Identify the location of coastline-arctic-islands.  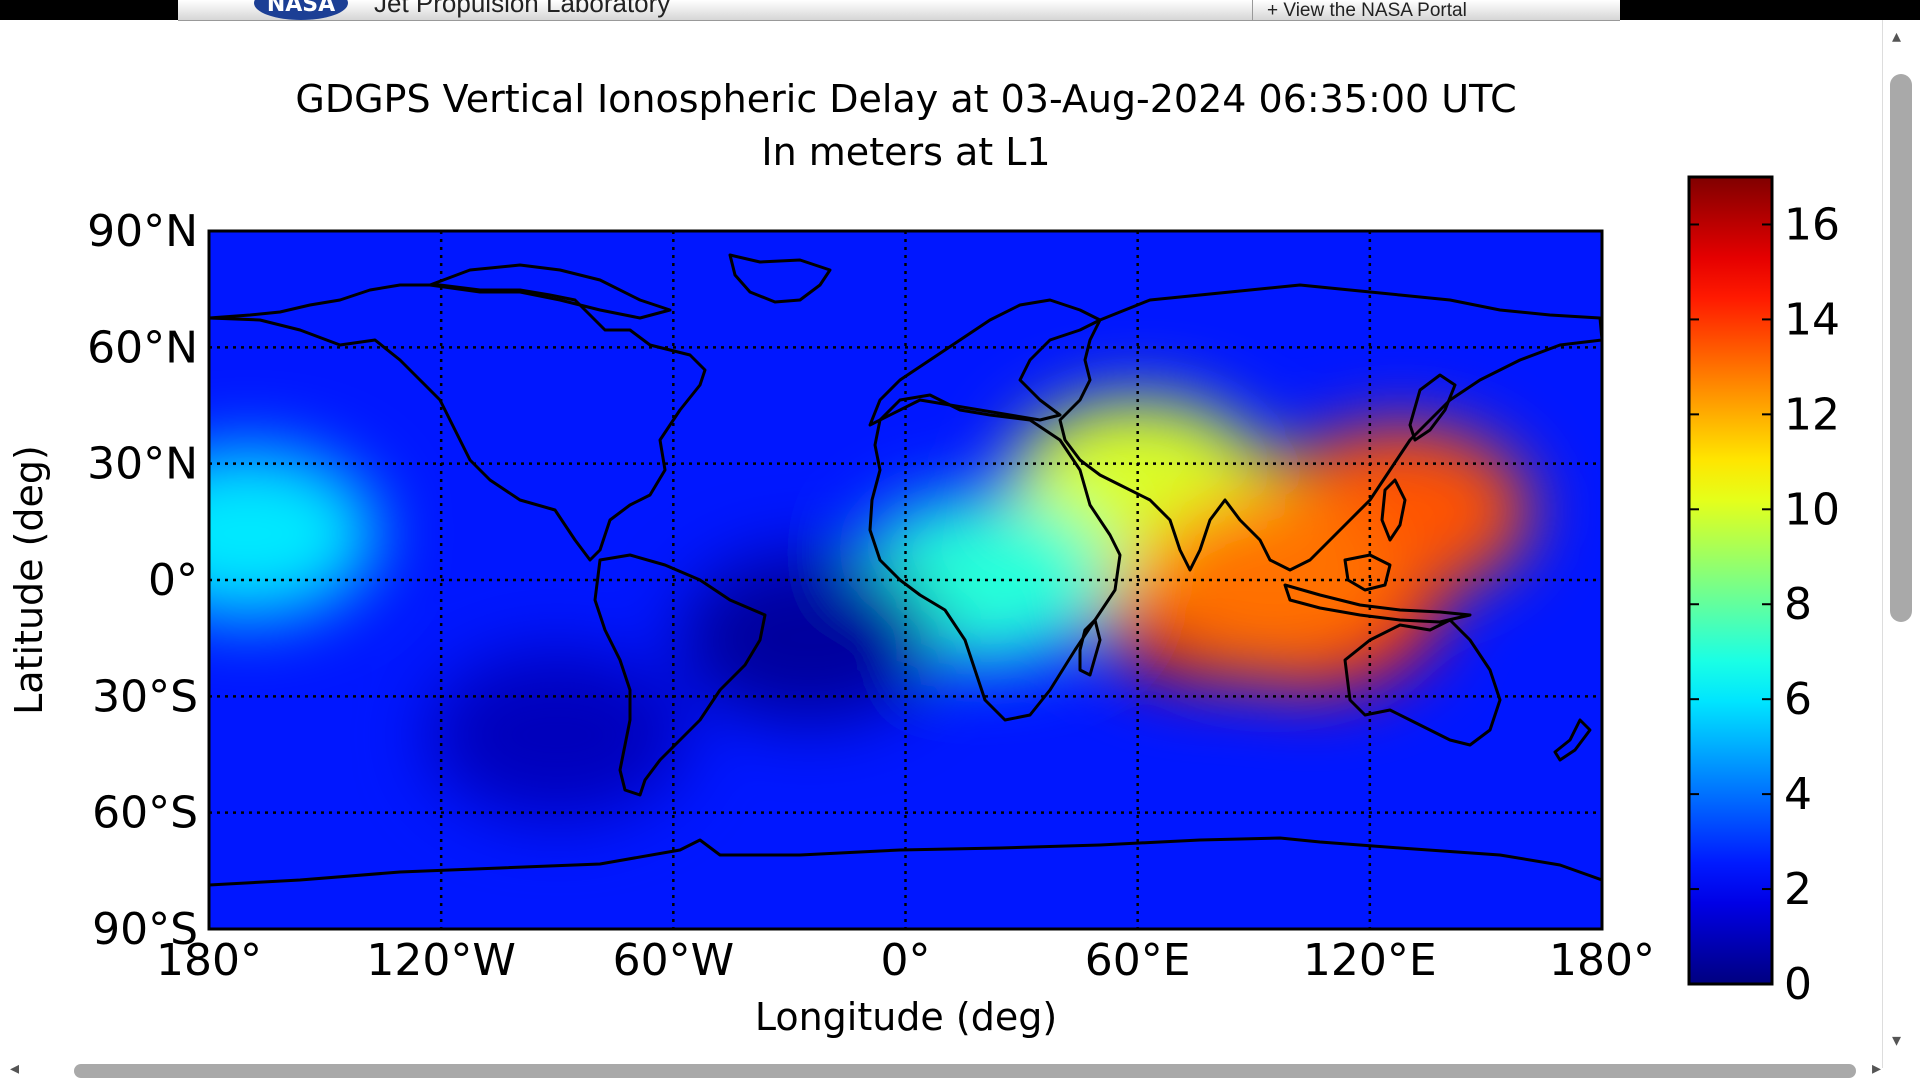
(550, 291).